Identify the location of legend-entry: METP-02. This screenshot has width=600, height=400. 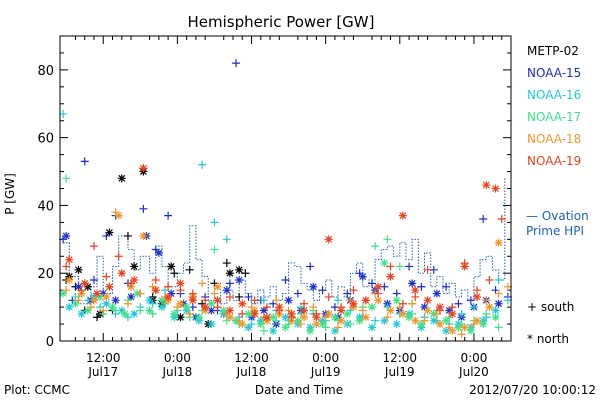
(553, 51).